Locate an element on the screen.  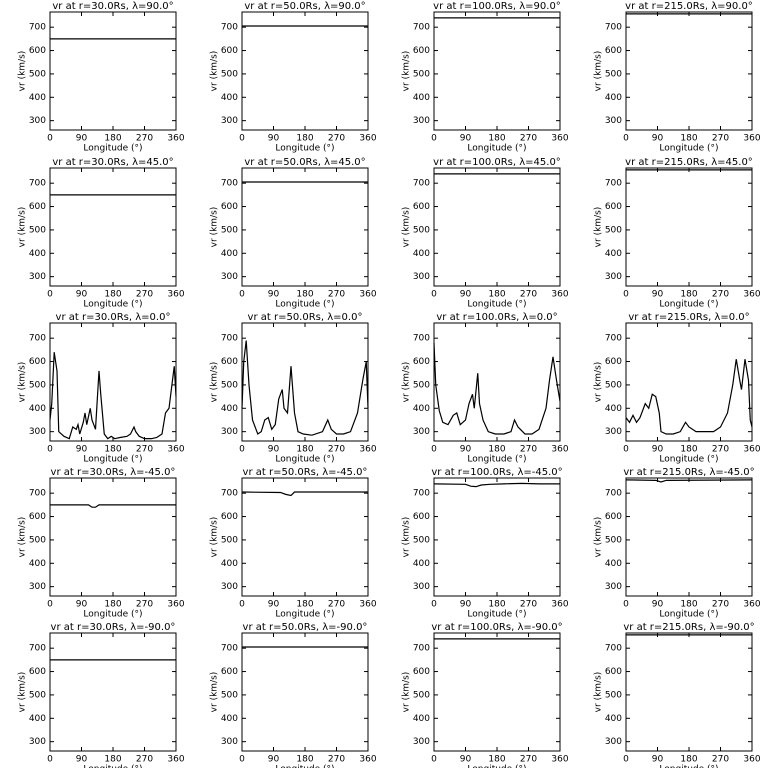
panel-title: vr at r=100.0Rs, λ=-90.0° is located at coordinates (496, 627).